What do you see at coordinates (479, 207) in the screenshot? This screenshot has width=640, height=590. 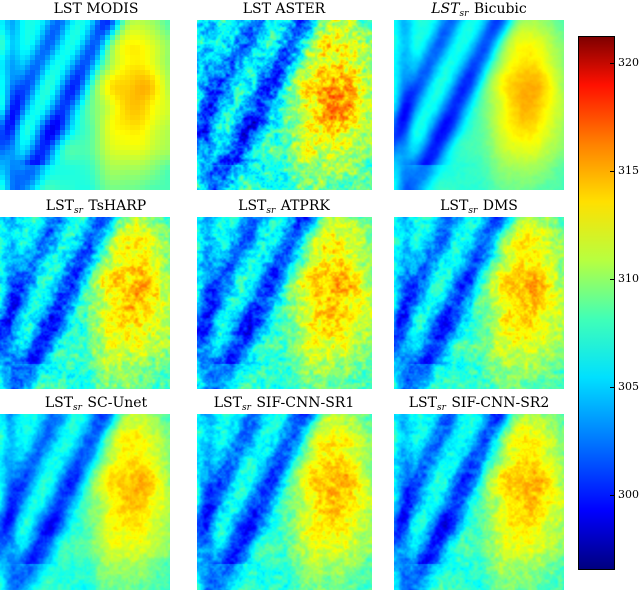 I see `panel-title-dms: LSTsr DMS` at bounding box center [479, 207].